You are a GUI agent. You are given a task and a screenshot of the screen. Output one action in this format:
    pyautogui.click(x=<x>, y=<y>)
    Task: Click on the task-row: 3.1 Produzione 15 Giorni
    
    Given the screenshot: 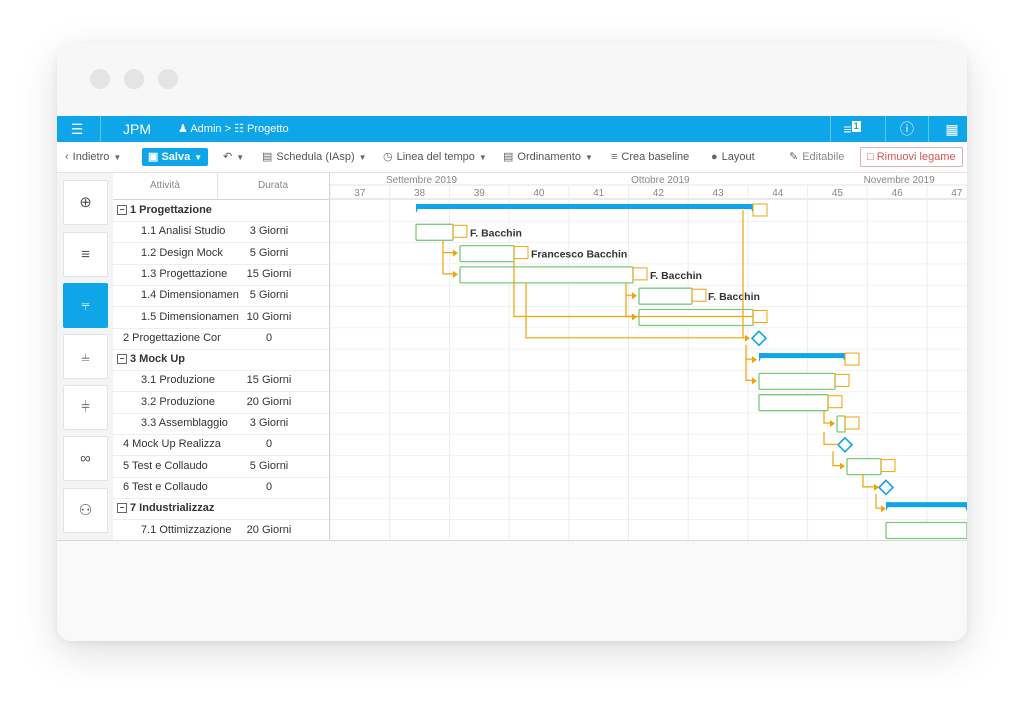 What is the action you would take?
    pyautogui.click(x=221, y=381)
    